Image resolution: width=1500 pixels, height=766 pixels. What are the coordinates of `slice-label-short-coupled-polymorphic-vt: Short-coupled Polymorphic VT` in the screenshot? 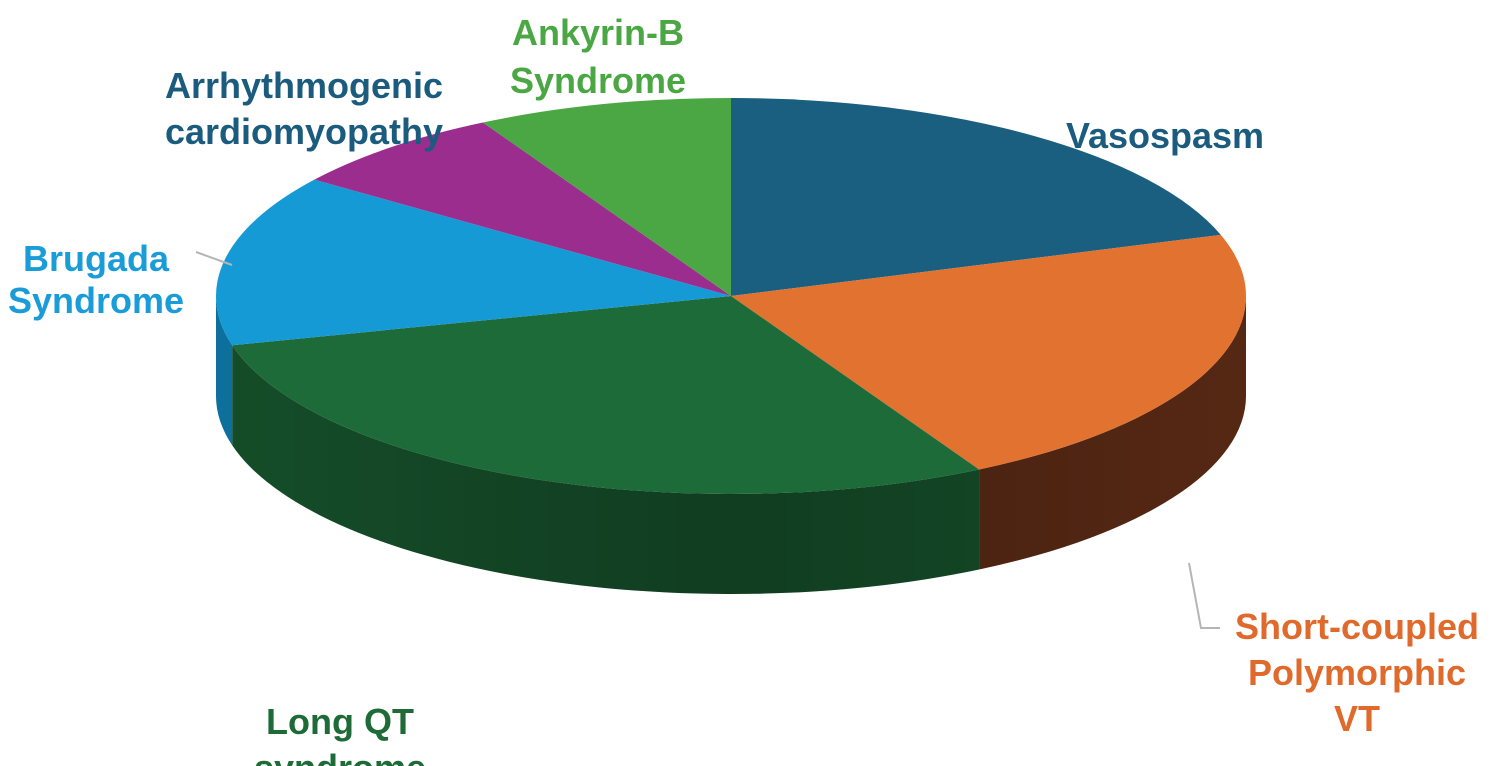 It's located at (1357, 672).